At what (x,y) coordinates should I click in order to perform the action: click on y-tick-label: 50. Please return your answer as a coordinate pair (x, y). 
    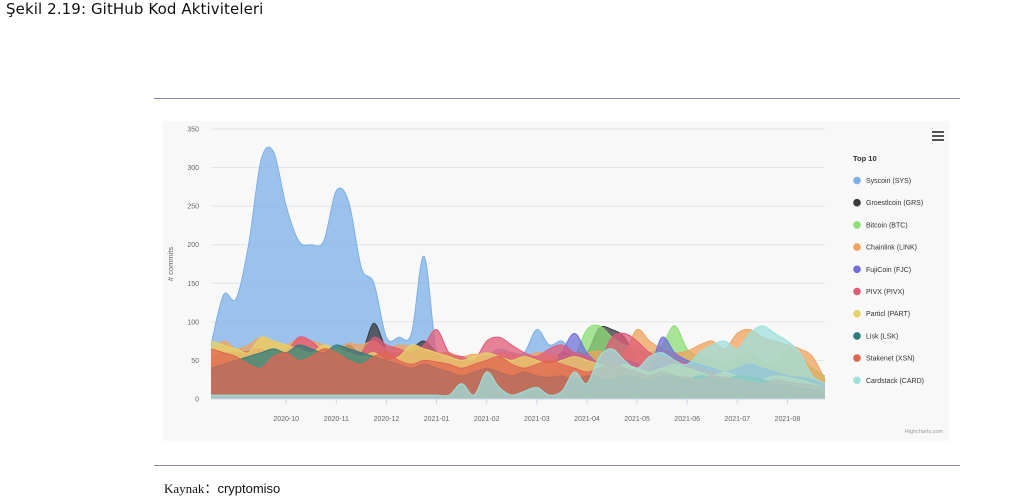
    Looking at the image, I should click on (195, 361).